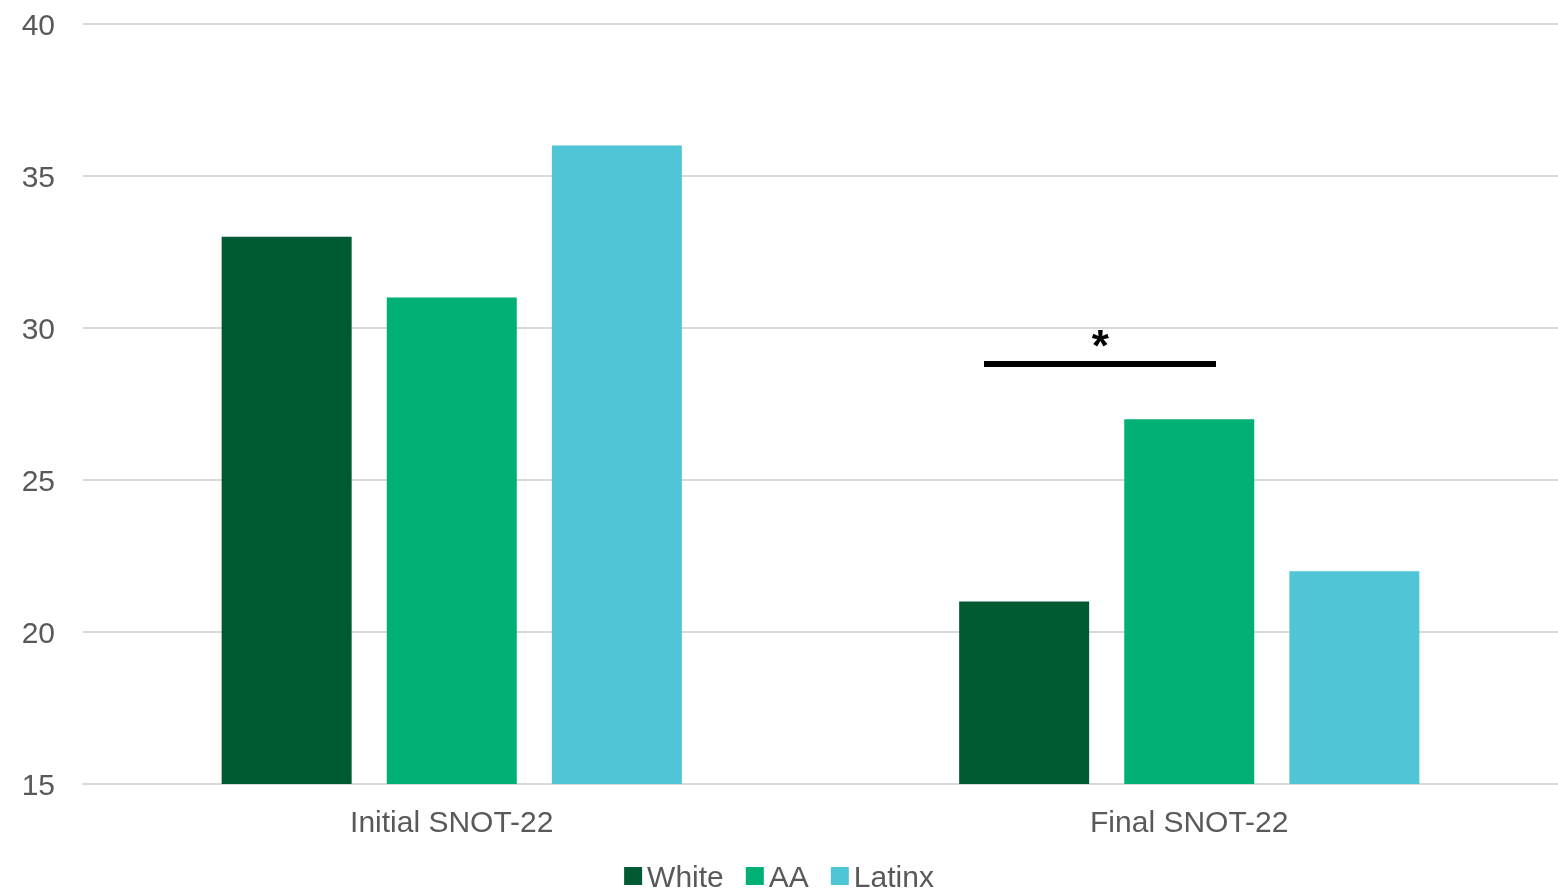  What do you see at coordinates (1189, 821) in the screenshot?
I see `x-tick-label: Final SNOT-22` at bounding box center [1189, 821].